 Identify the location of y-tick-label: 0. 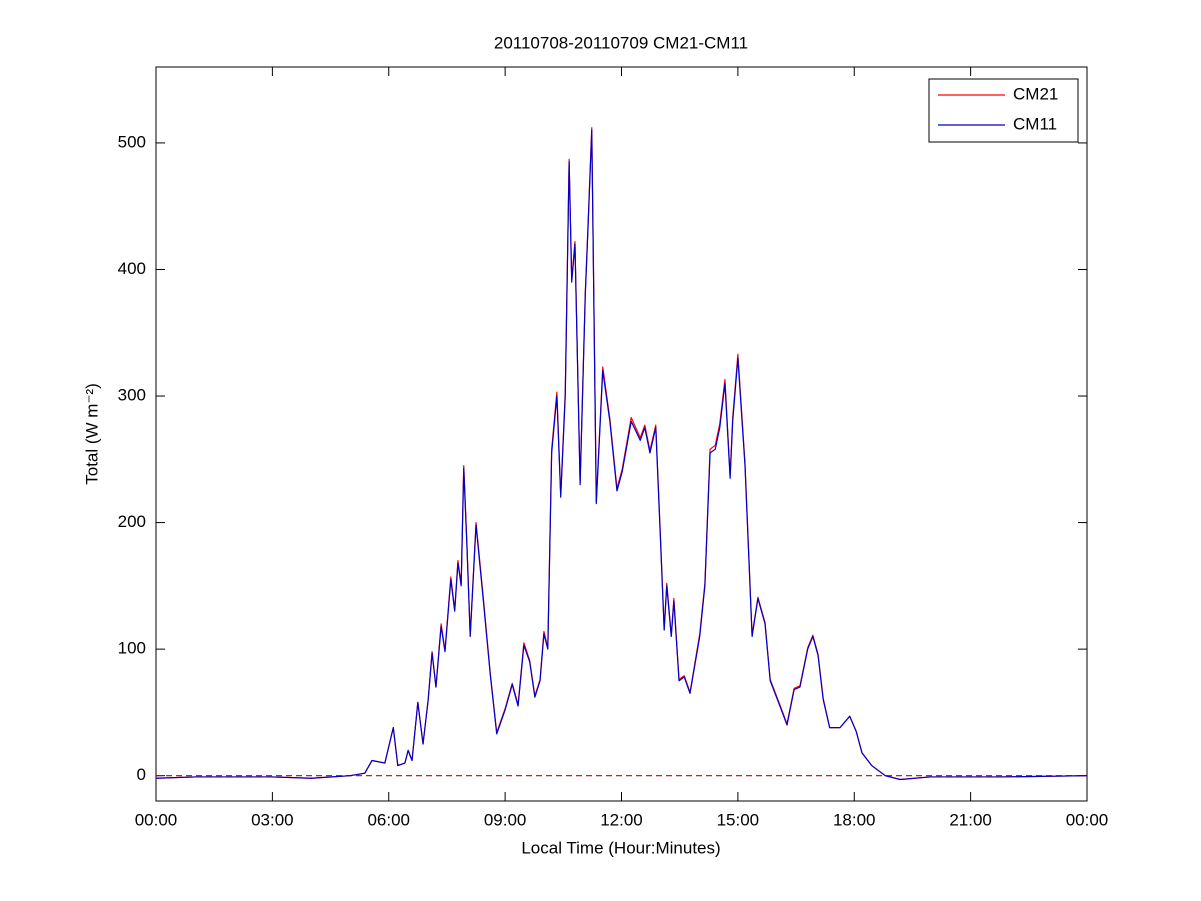
(141, 774).